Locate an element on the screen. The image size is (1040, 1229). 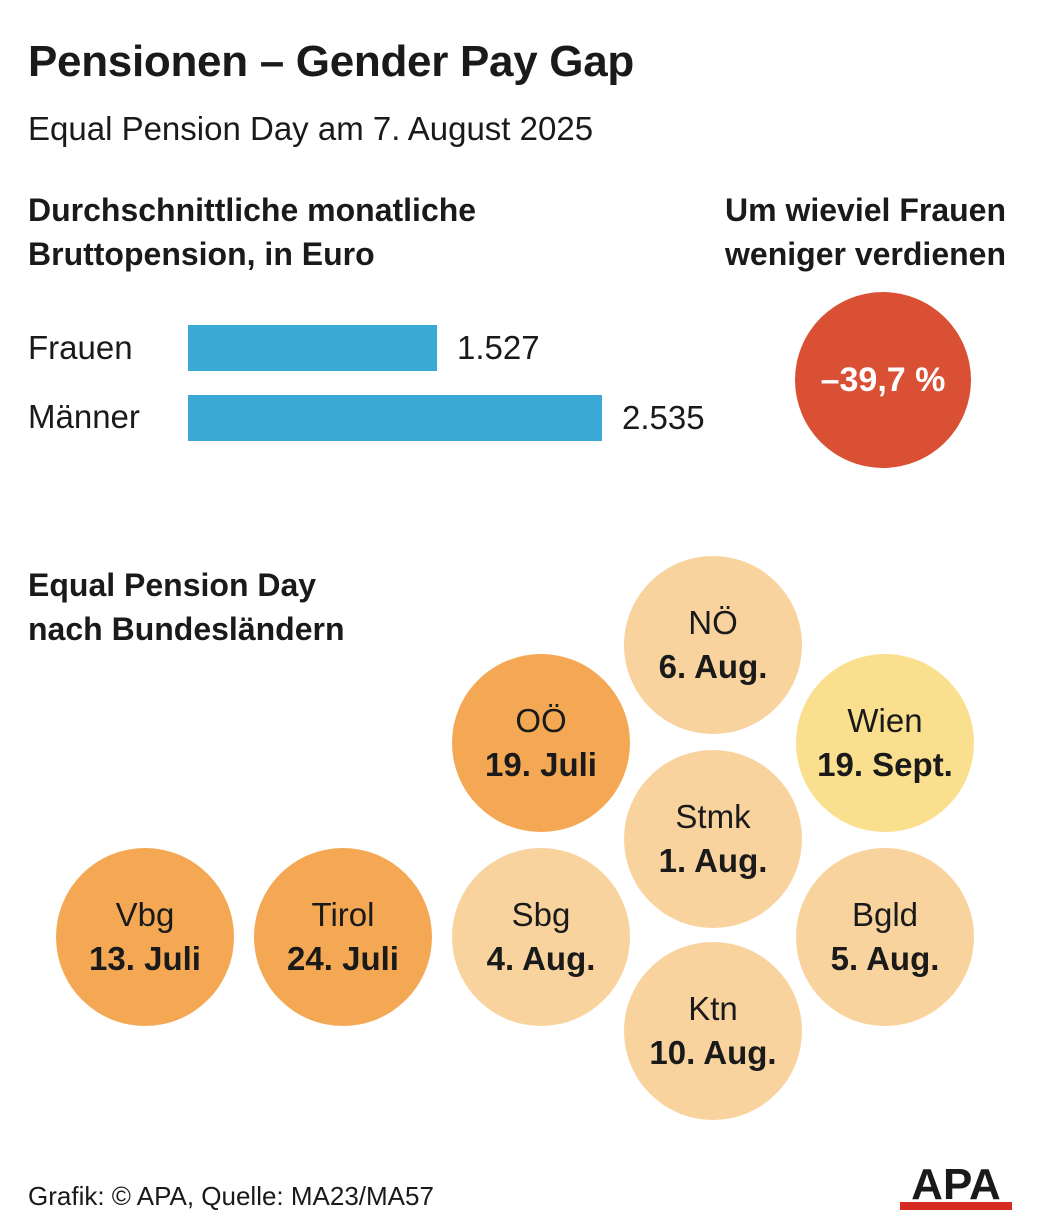
state-name: Stmk is located at coordinates (713, 816).